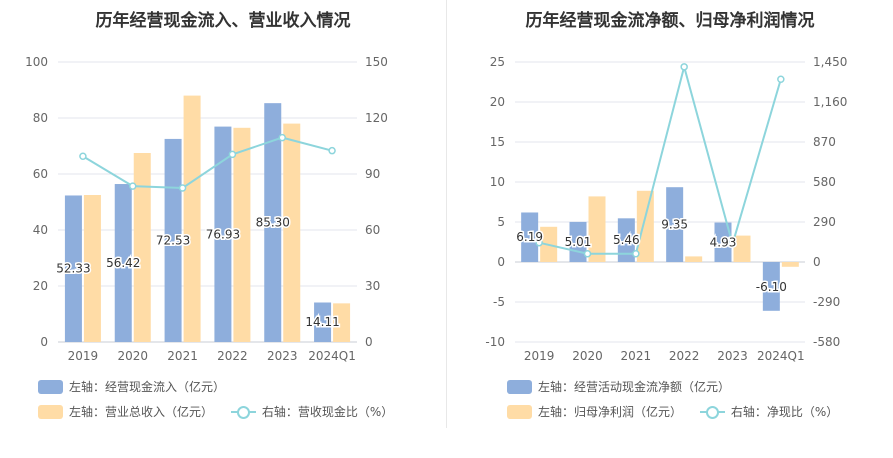 This screenshot has width=893, height=458. I want to click on y-right-tick-label: 870, so click(824, 142).